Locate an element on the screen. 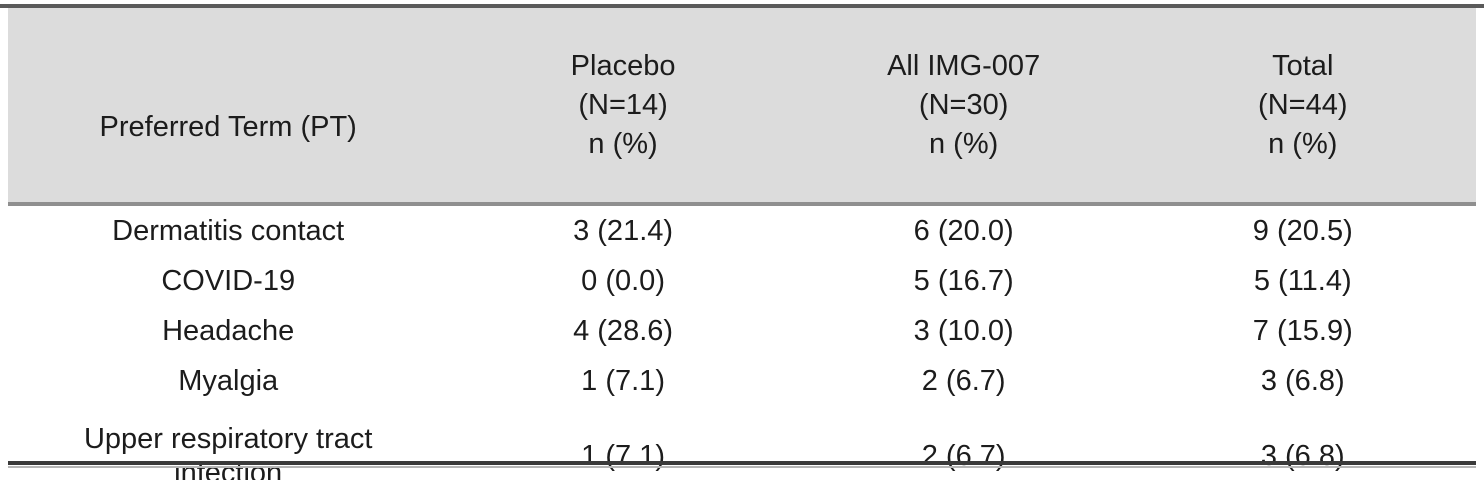 The image size is (1484, 480). bottom-rule-dark is located at coordinates (742, 463).